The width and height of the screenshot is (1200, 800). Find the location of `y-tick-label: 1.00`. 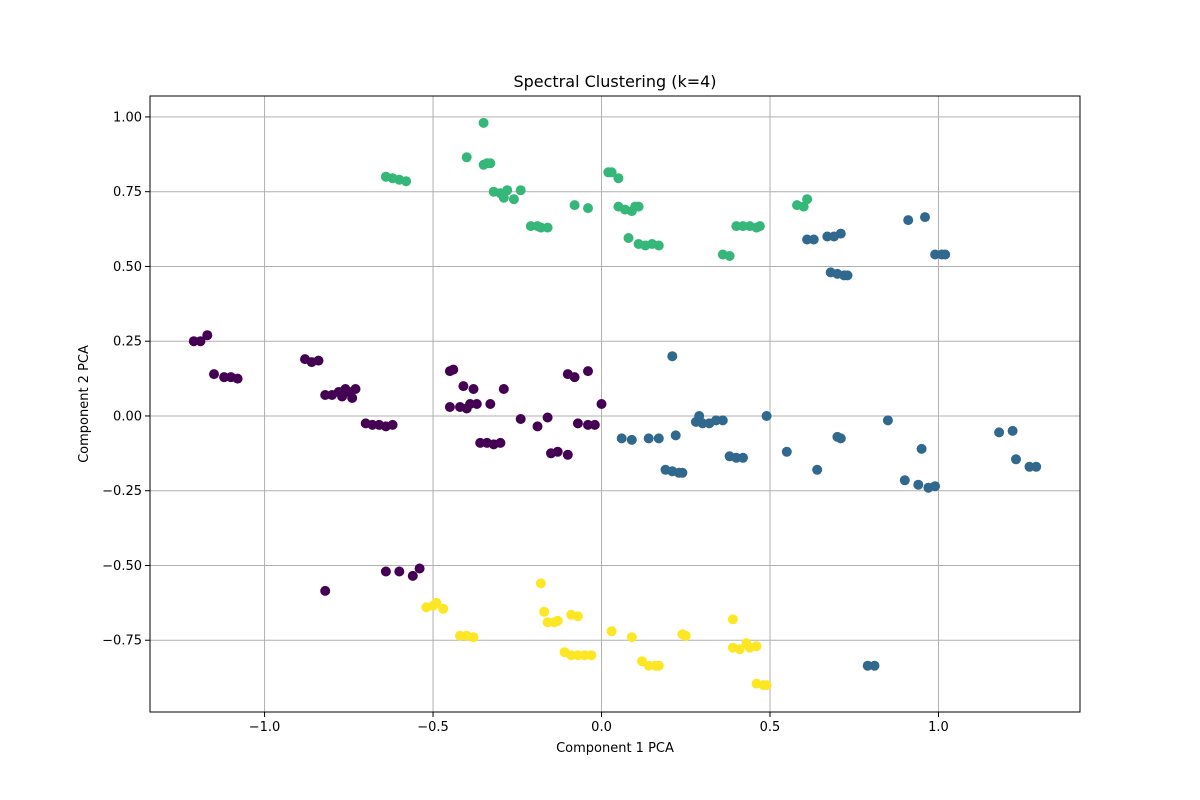

y-tick-label: 1.00 is located at coordinates (127, 117).